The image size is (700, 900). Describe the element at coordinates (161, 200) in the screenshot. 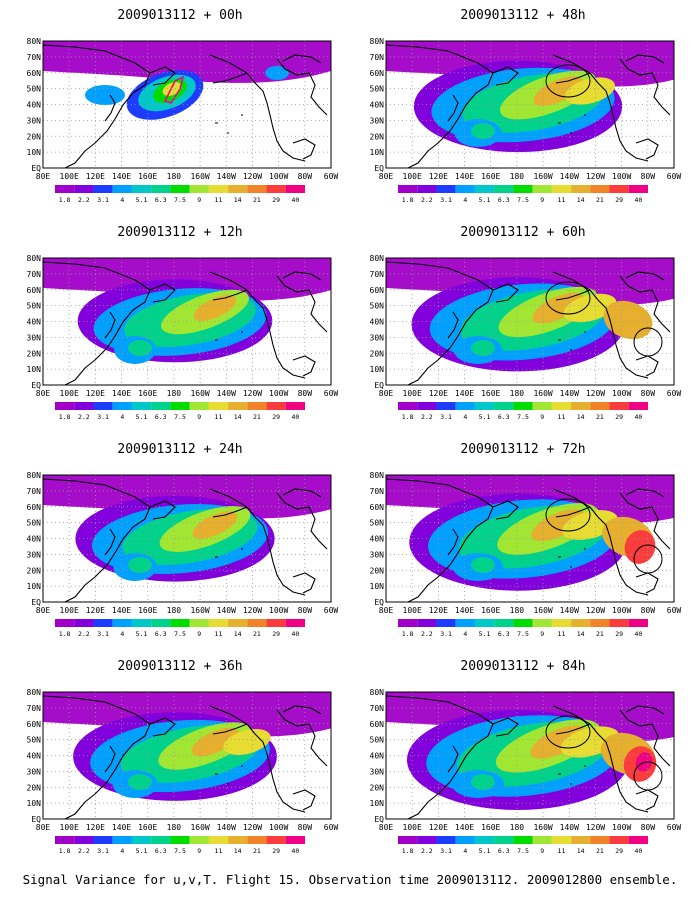

I see `colorbar-label: 6.3` at that location.